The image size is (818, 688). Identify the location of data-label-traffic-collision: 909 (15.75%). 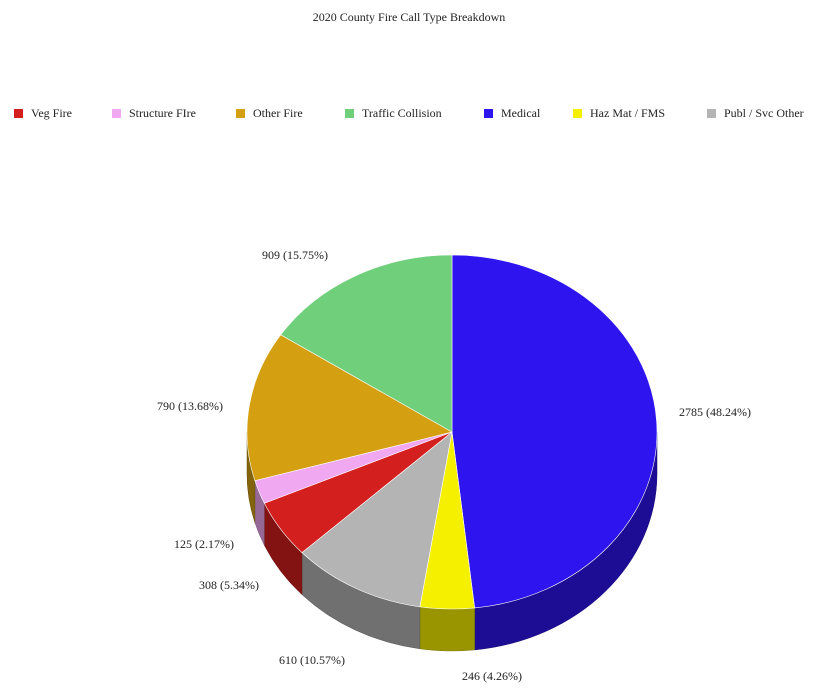
(295, 255).